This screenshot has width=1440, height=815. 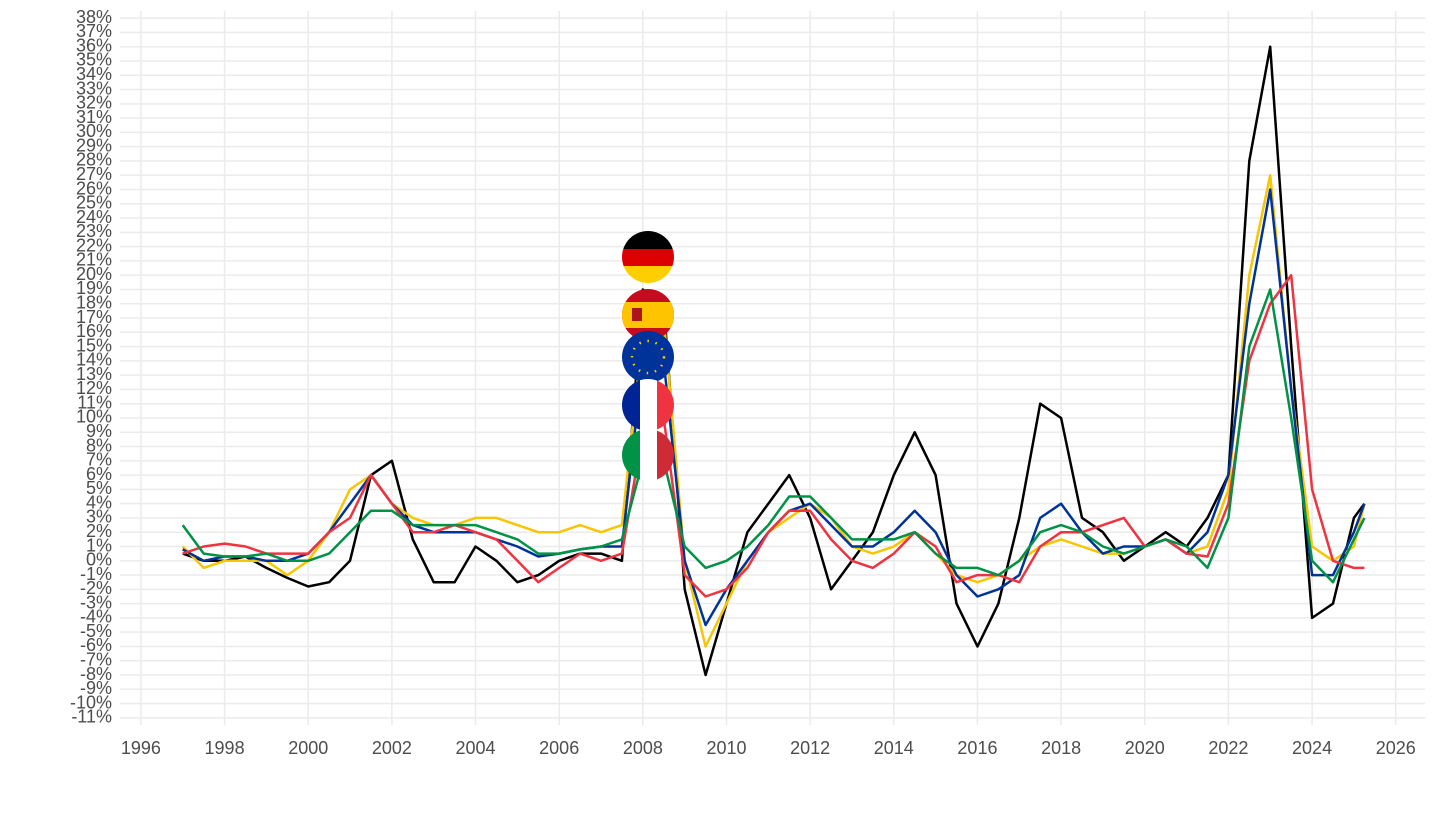 I want to click on y-tick-label: 7%, so click(x=99, y=460).